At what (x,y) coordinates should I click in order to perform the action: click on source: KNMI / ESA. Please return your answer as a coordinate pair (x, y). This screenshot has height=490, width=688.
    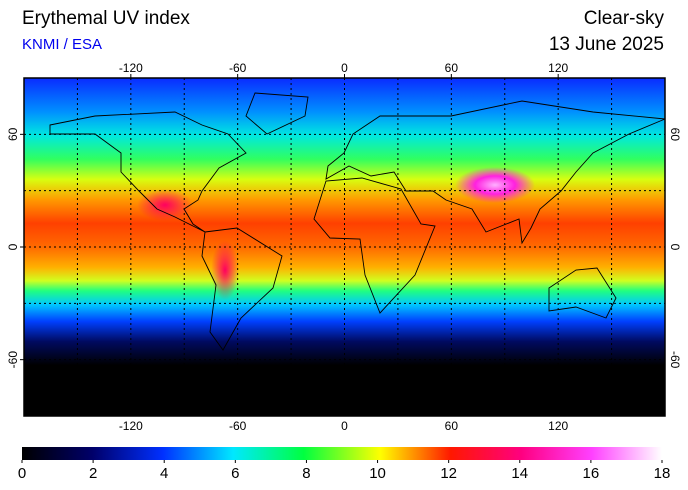
    Looking at the image, I should click on (62, 44).